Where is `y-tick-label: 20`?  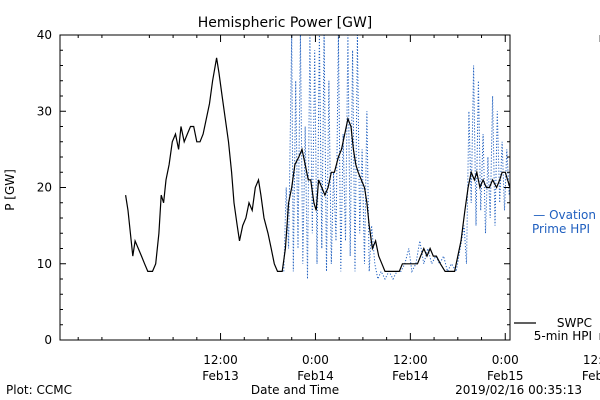
y-tick-label: 20 is located at coordinates (44, 188).